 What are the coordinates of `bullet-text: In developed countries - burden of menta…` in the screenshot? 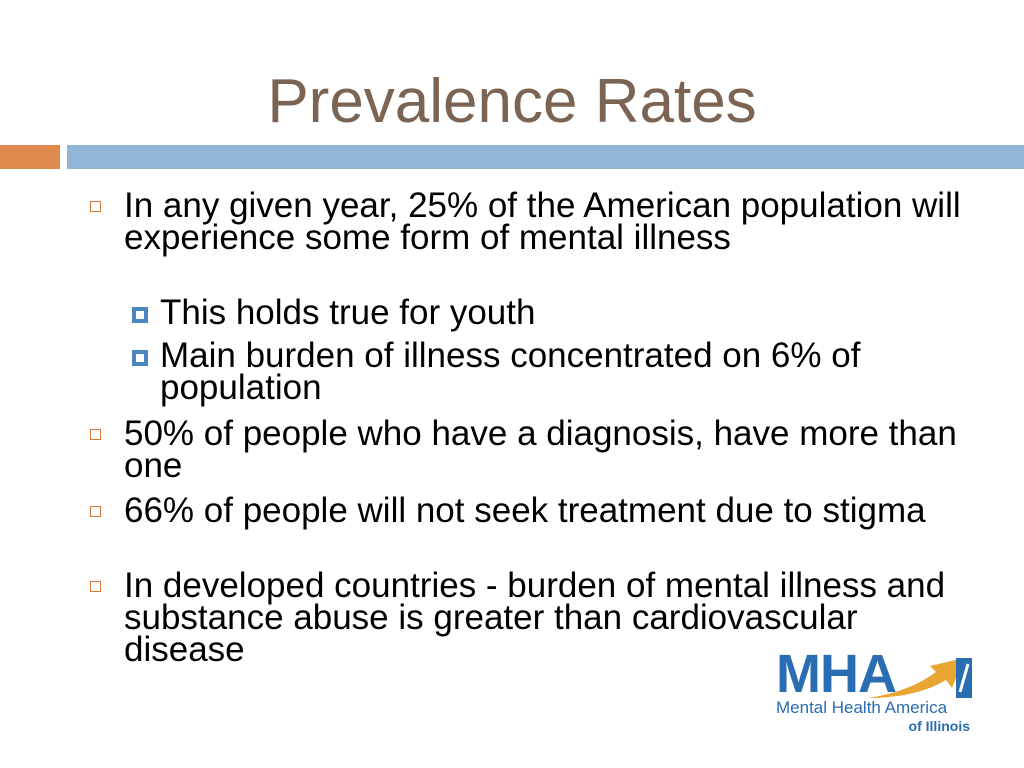 It's located at (535, 617).